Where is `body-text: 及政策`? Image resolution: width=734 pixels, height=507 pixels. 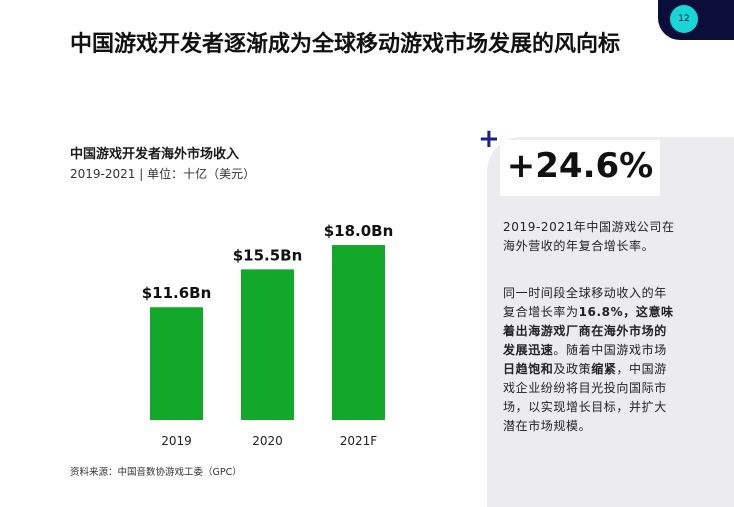
body-text: 及政策 is located at coordinates (572, 369).